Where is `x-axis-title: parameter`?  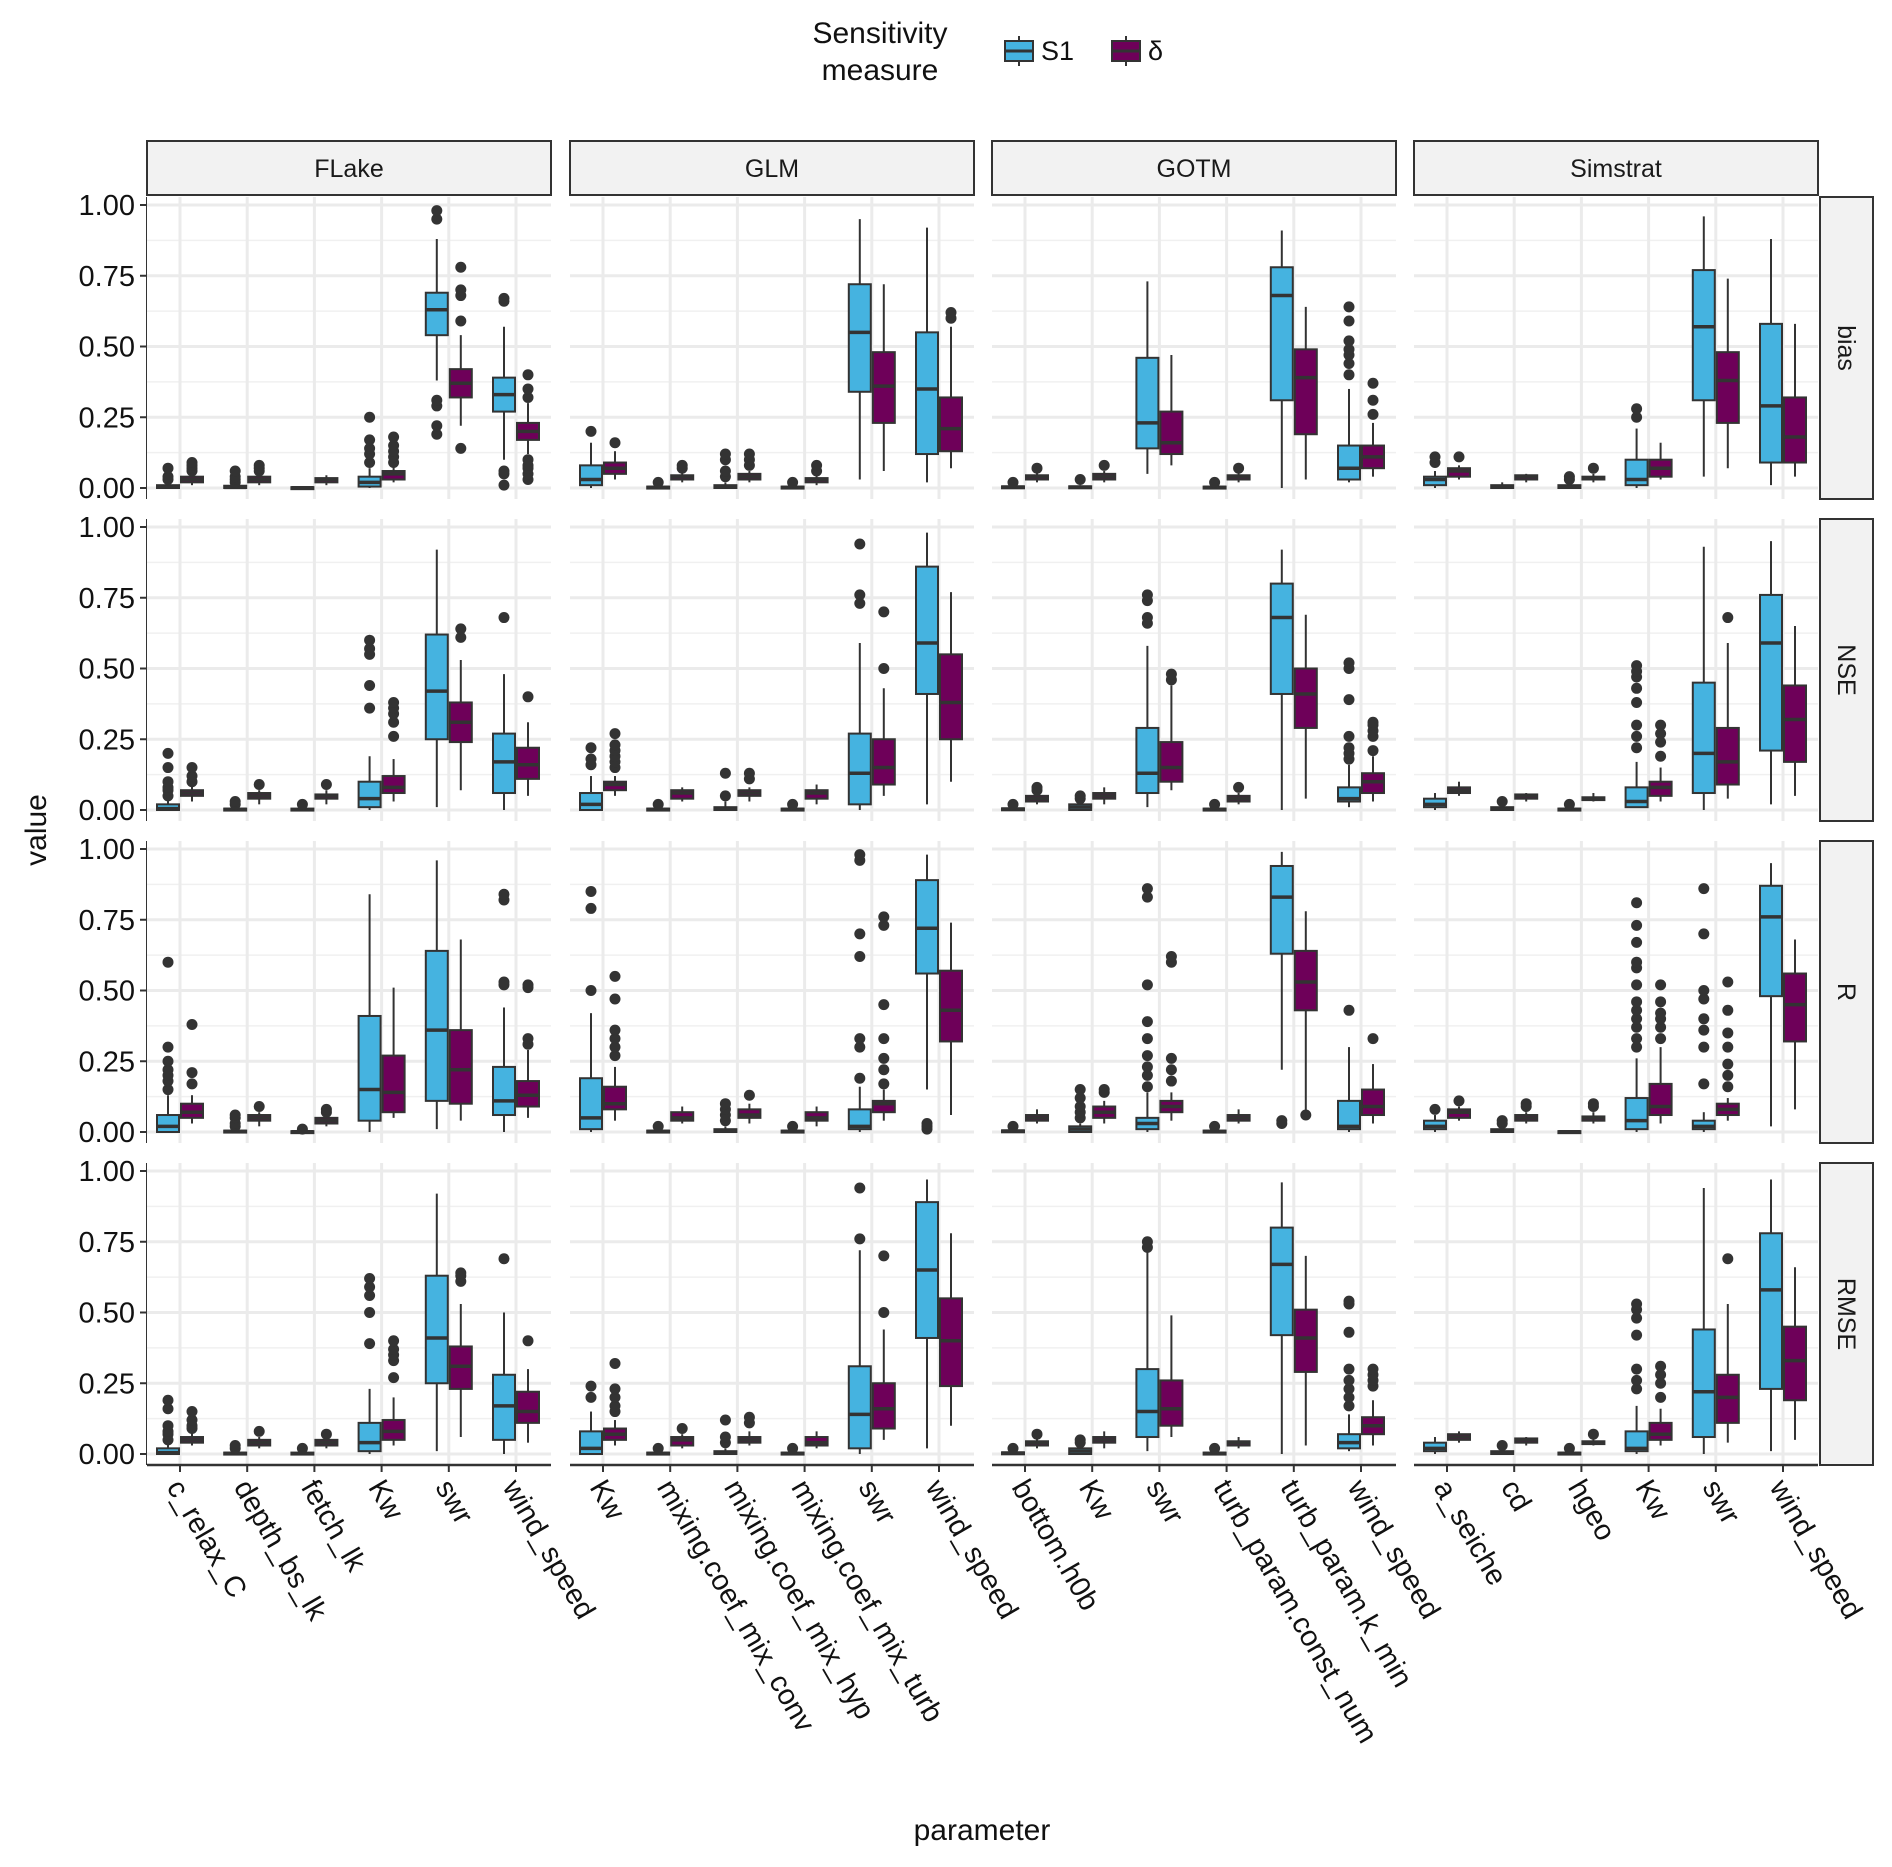
x-axis-title: parameter is located at coordinates (982, 1830).